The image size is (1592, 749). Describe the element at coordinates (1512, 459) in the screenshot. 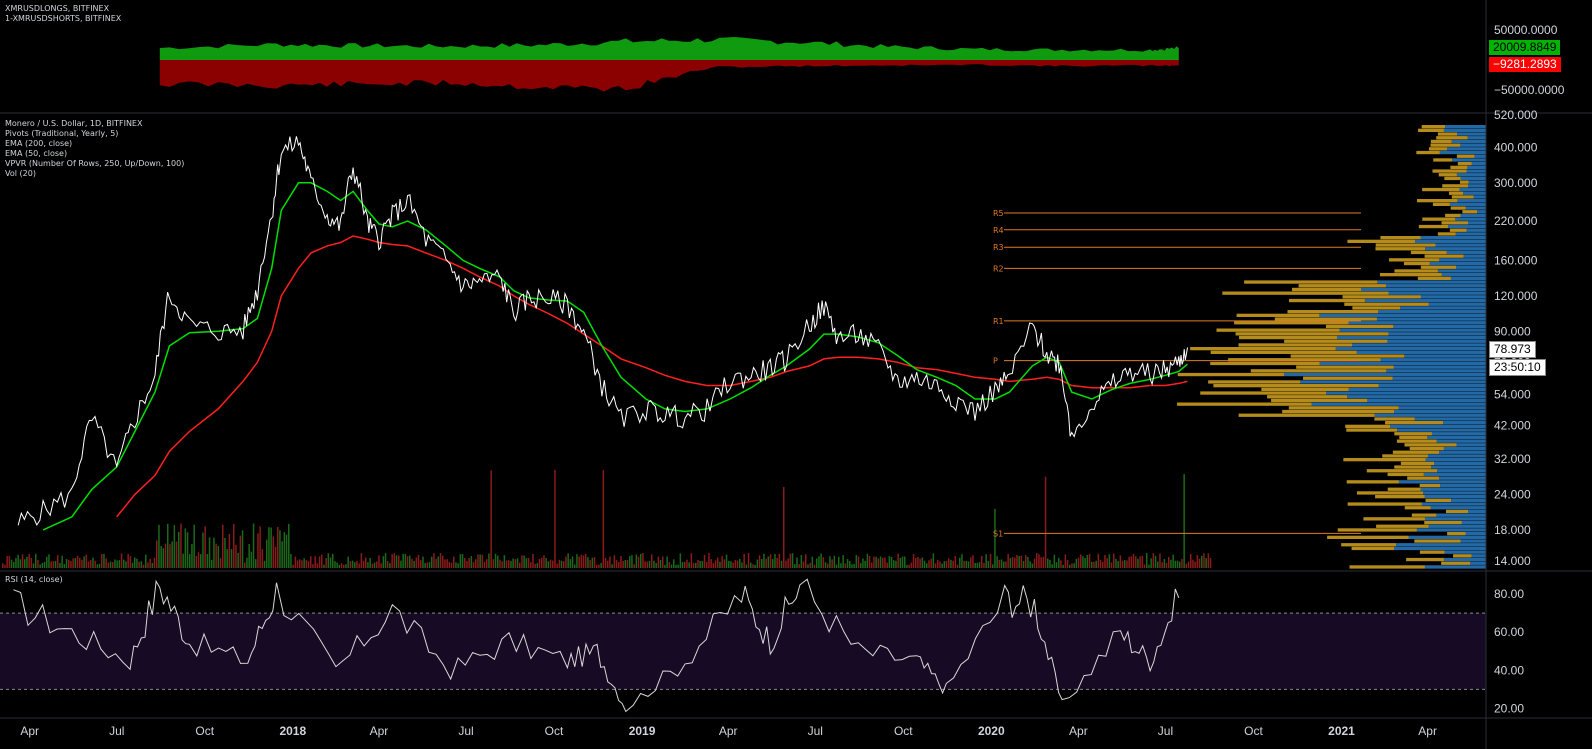

I see `price-tick-label: 32.000` at that location.